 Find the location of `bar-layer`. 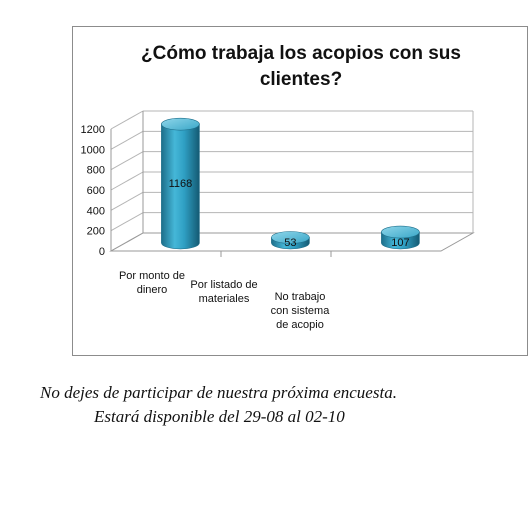

bar-layer is located at coordinates (290, 183).